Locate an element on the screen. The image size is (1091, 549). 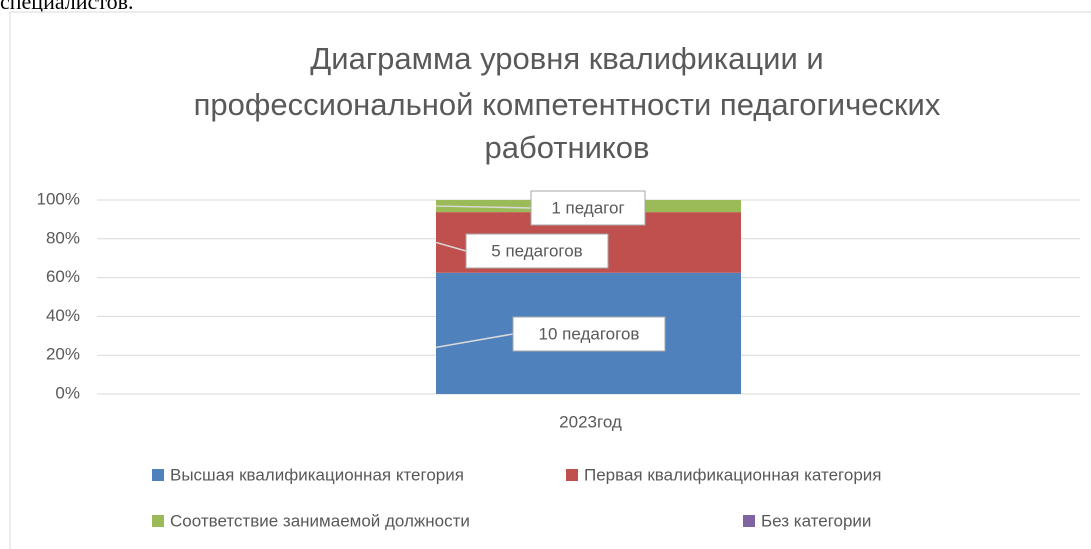
y-tick-label: 20% is located at coordinates (63, 354).